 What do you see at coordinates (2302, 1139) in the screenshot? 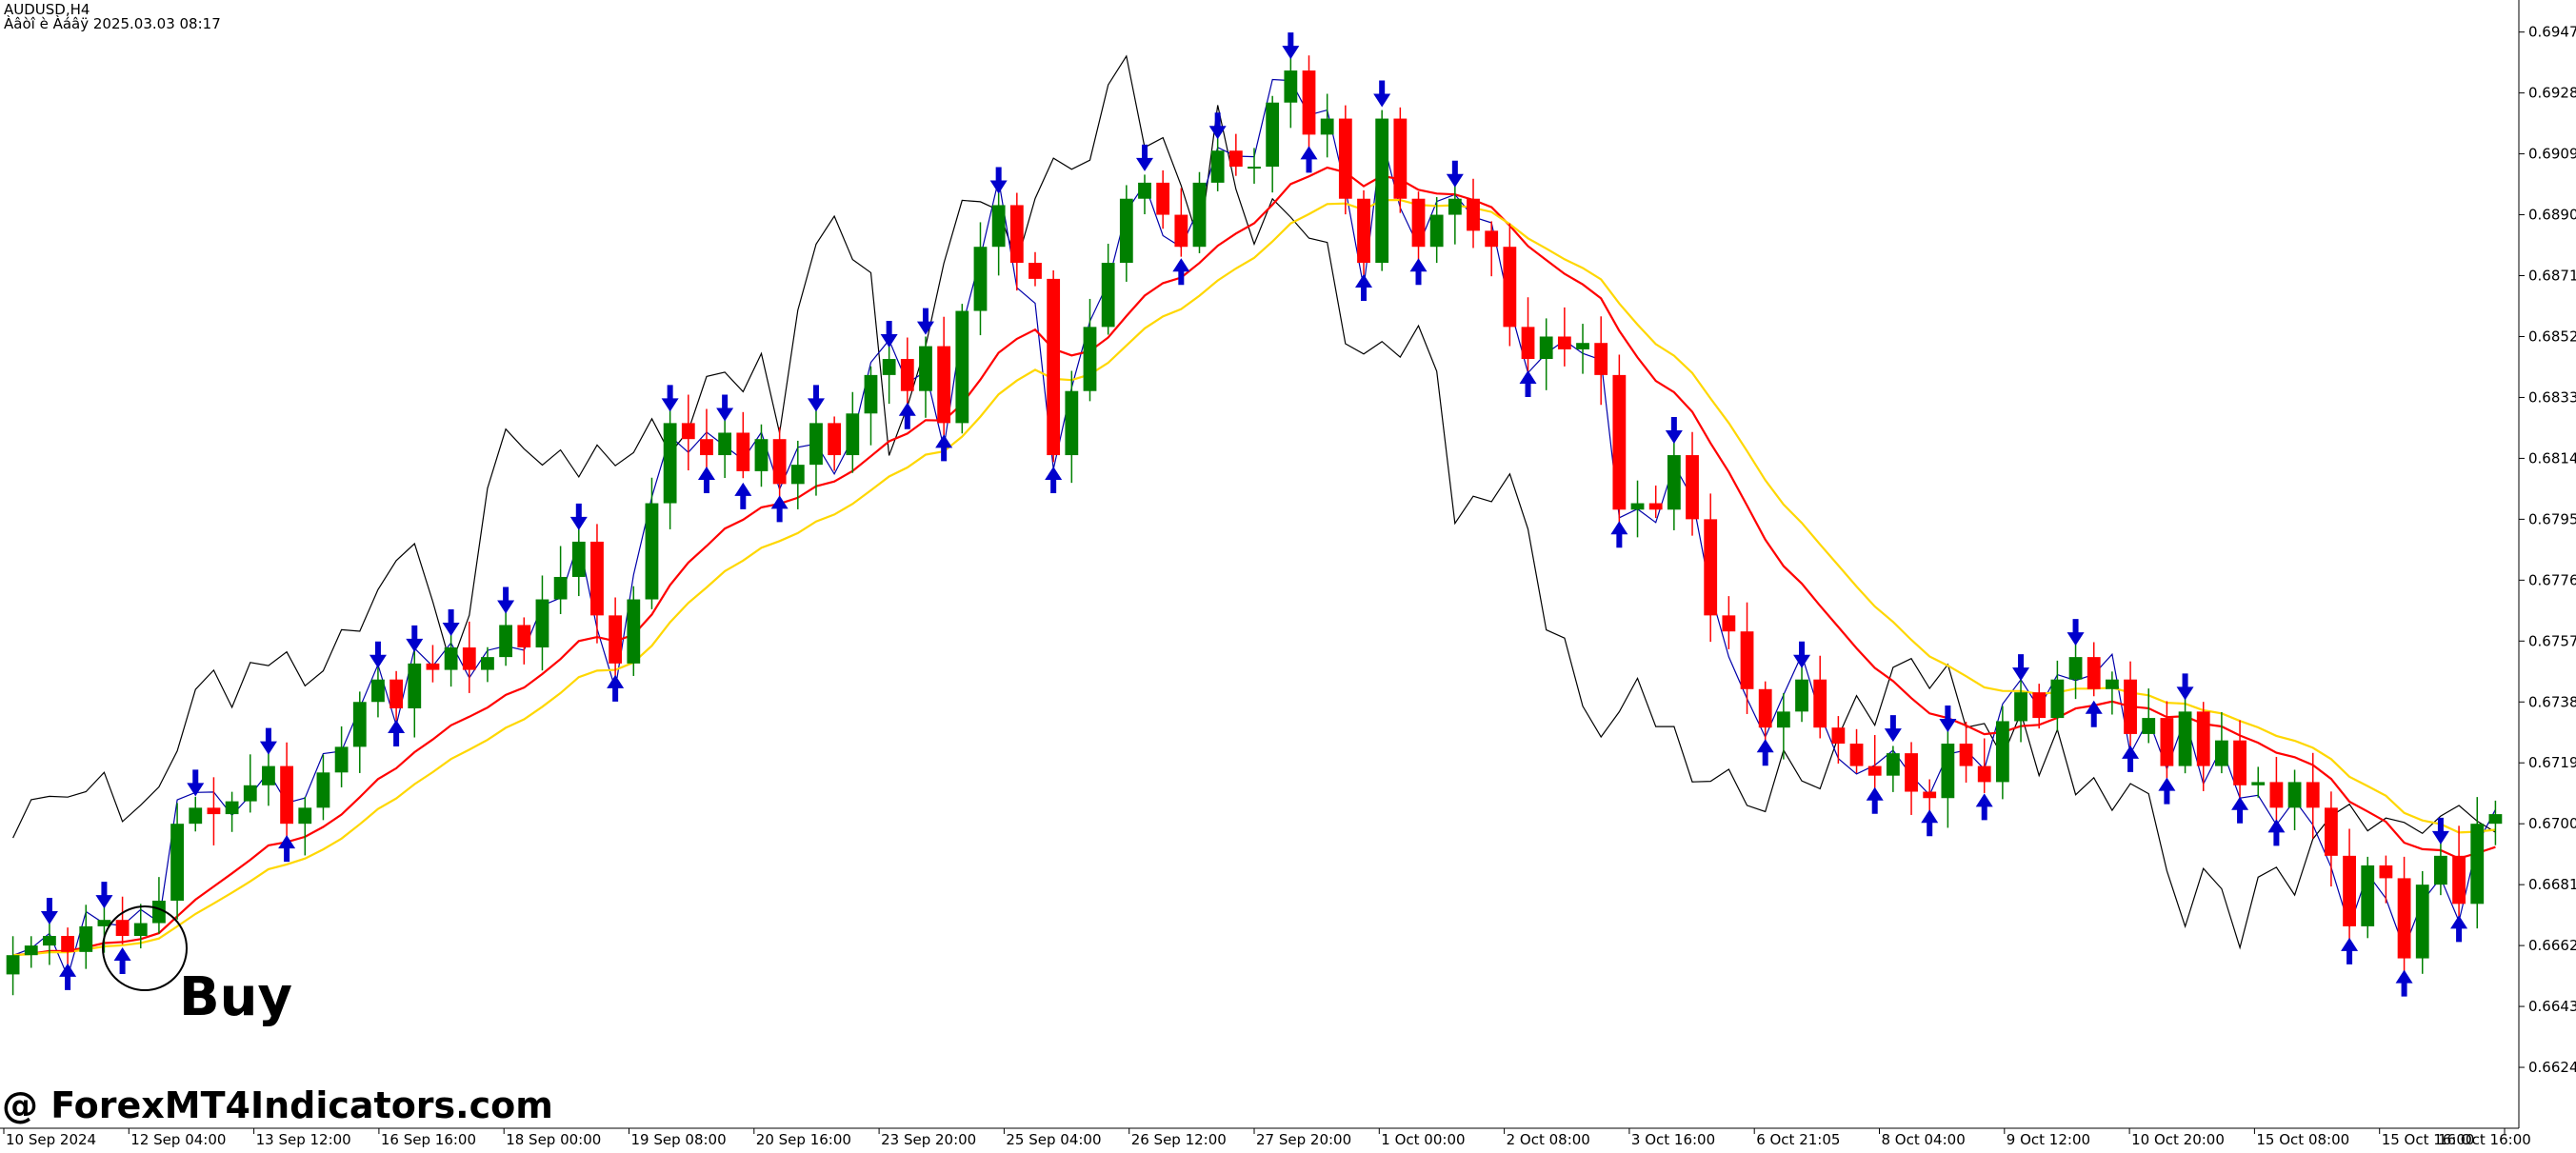
I see `time-tick-label: 15 Oct 08:00` at bounding box center [2302, 1139].